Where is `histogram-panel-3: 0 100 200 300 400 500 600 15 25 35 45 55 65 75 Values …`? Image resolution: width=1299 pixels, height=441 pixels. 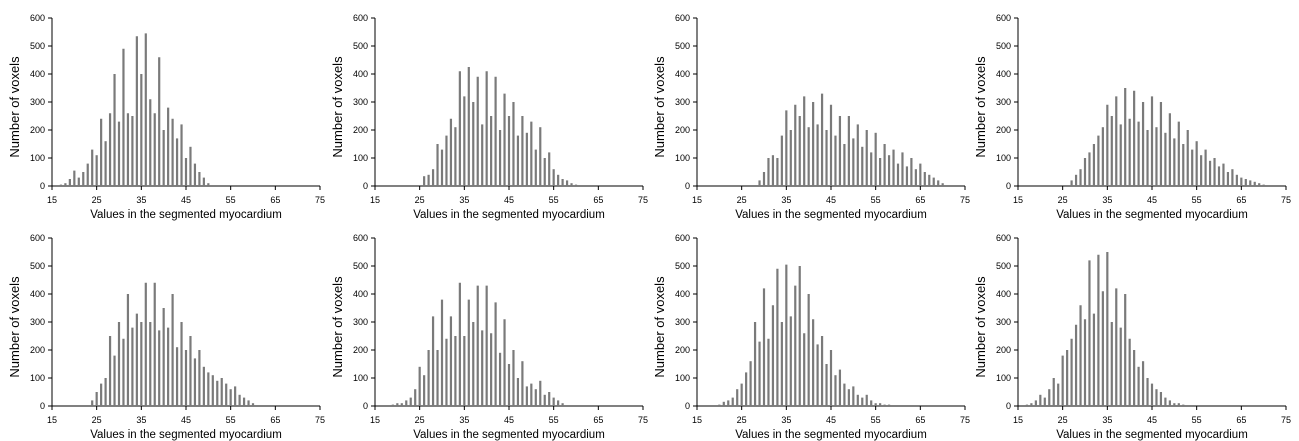 histogram-panel-3: 0 100 200 300 400 500 600 15 25 35 45 55 65 75 Values … is located at coordinates (811, 117).